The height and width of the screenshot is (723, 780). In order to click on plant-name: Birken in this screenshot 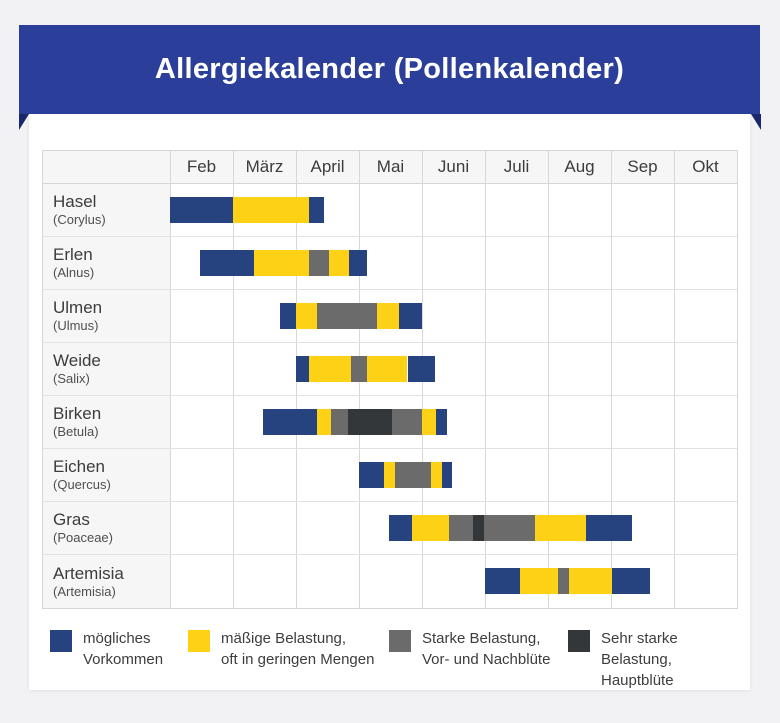, I will do `click(77, 413)`.